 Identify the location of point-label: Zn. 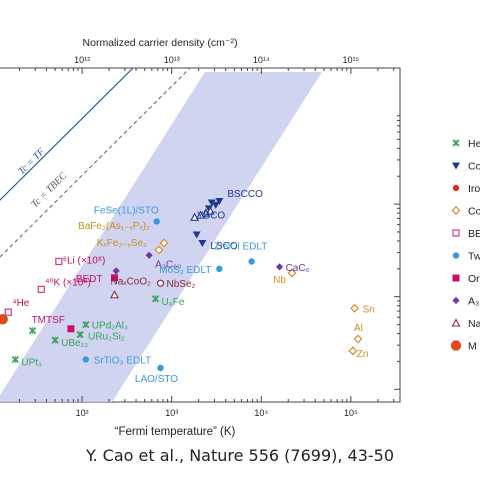
(363, 354).